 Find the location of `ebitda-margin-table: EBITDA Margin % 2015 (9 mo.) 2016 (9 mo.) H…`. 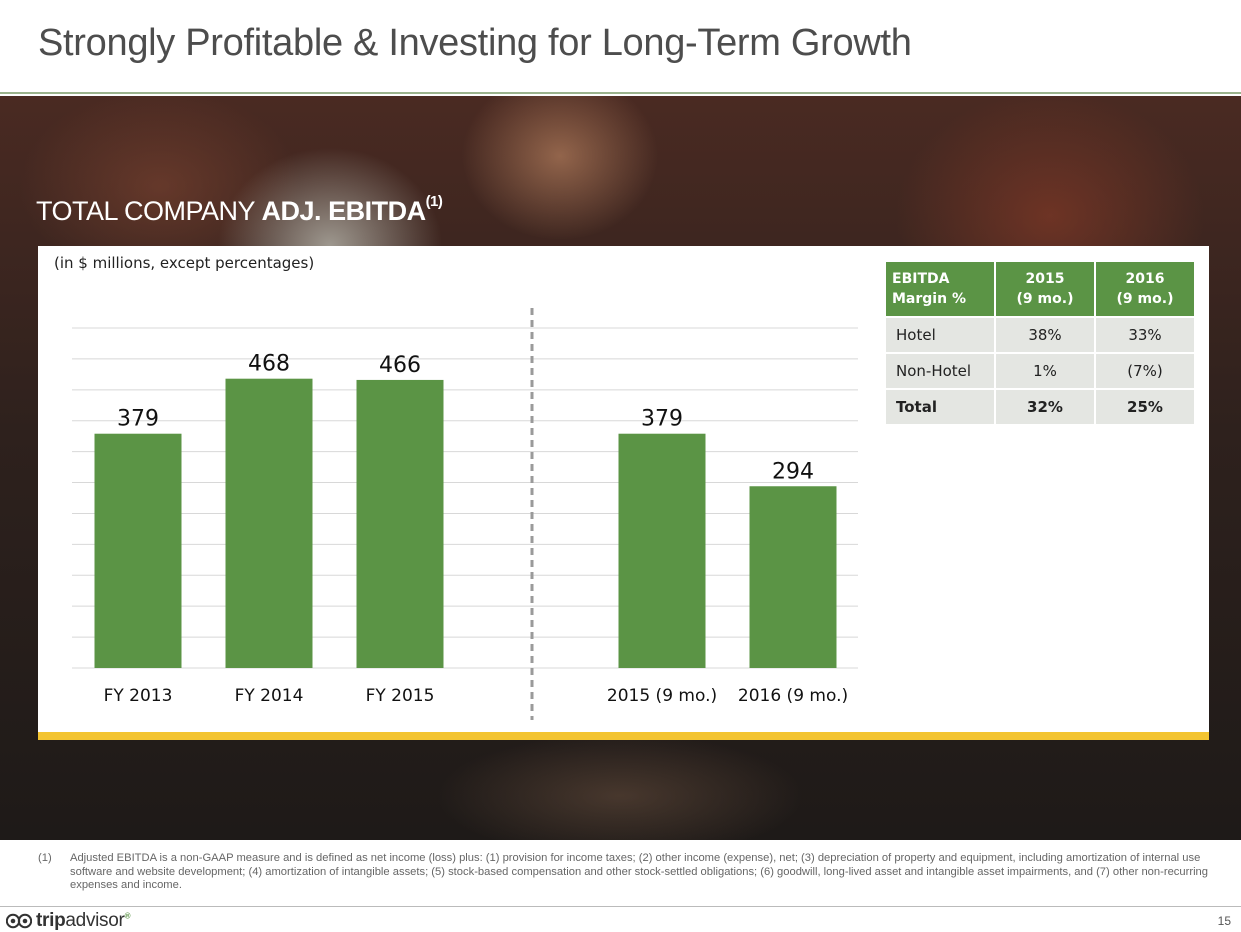

ebitda-margin-table: EBITDA Margin % 2015 (9 mo.) 2016 (9 mo.) H… is located at coordinates (1040, 343).